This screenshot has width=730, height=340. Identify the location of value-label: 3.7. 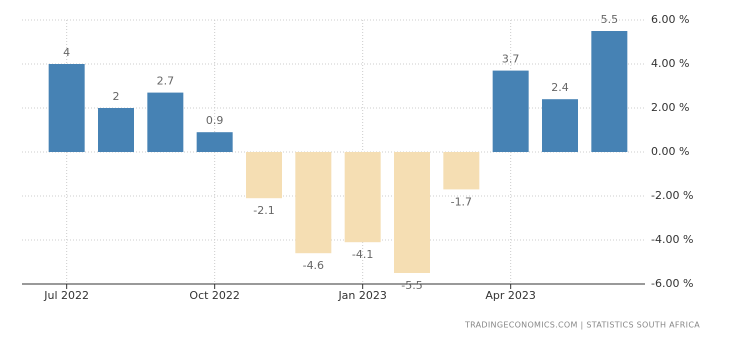
(511, 59).